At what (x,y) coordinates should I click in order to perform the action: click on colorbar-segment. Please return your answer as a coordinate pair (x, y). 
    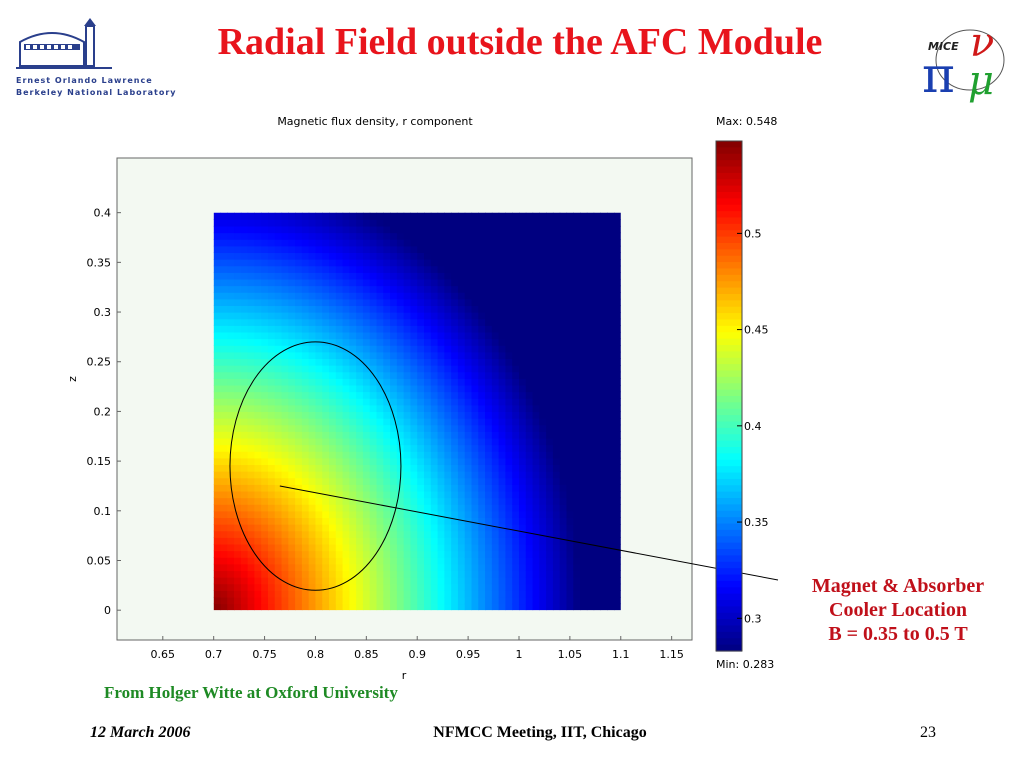
    Looking at the image, I should click on (729, 444).